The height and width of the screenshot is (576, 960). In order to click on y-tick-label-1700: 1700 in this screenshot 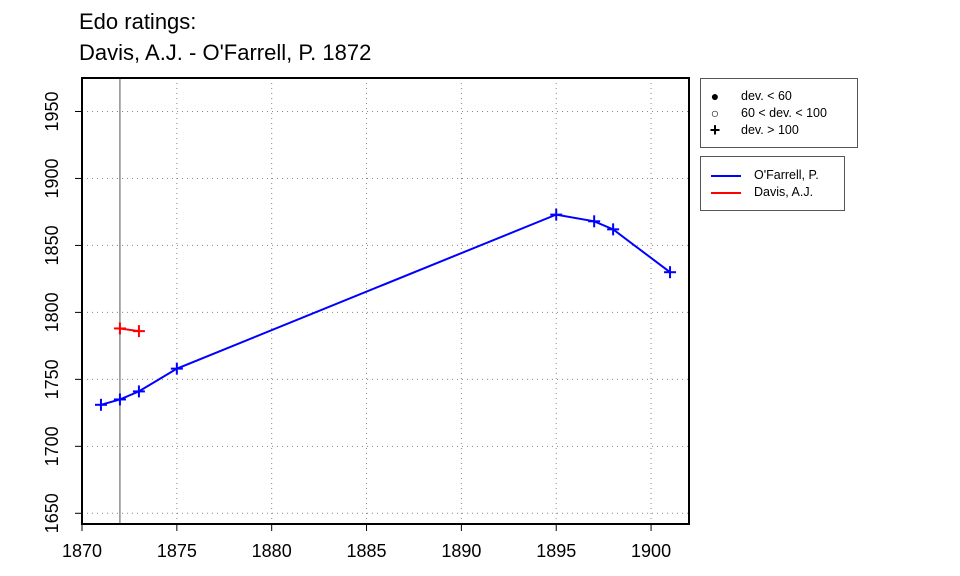, I will do `click(52, 446)`.